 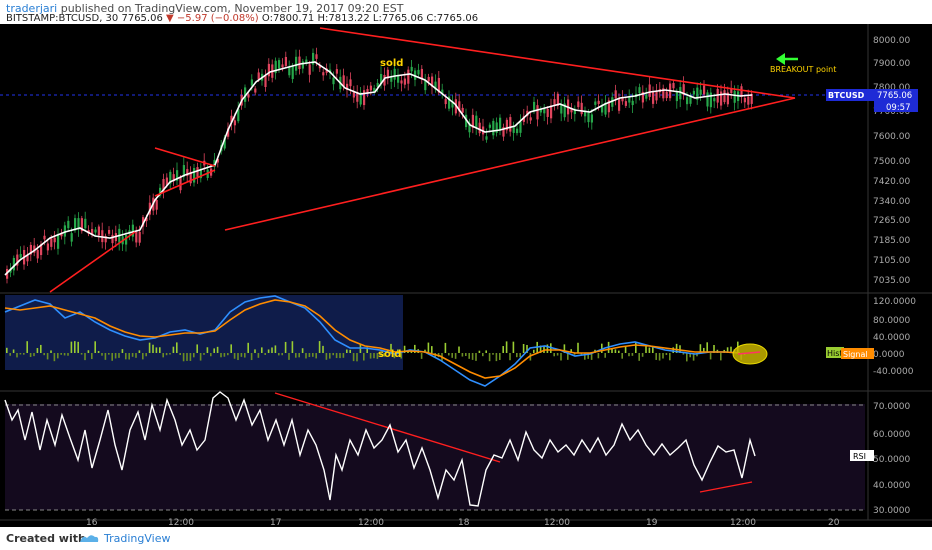 What do you see at coordinates (835, 353) in the screenshot?
I see `hist-legend-label: Hist` at bounding box center [835, 353].